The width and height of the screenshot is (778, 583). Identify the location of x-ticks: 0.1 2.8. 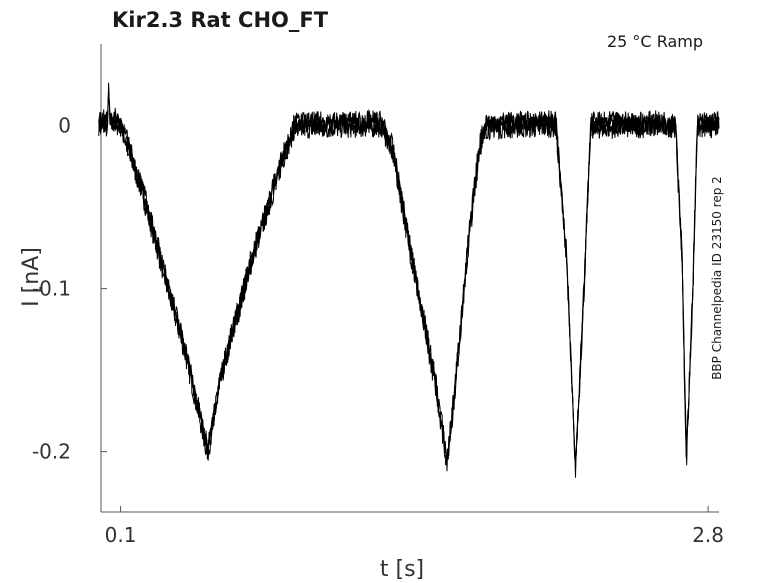
(414, 526).